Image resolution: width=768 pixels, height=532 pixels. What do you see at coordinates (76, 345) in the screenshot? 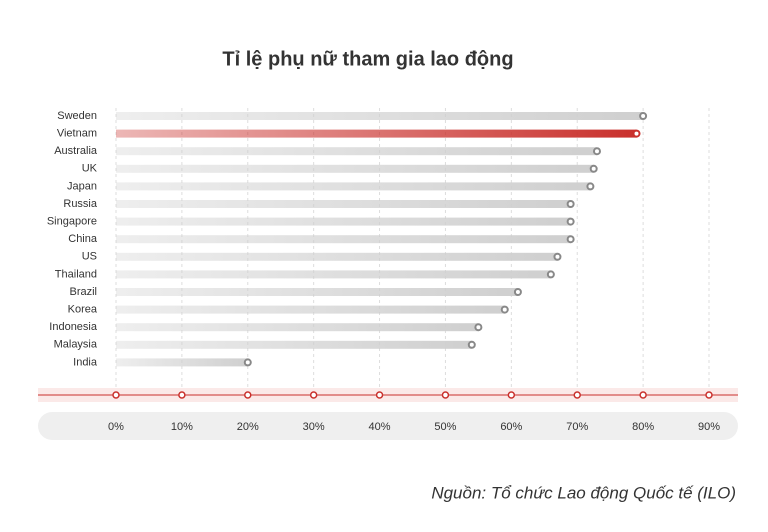
I see `y-tick-label: Malaysia` at bounding box center [76, 345].